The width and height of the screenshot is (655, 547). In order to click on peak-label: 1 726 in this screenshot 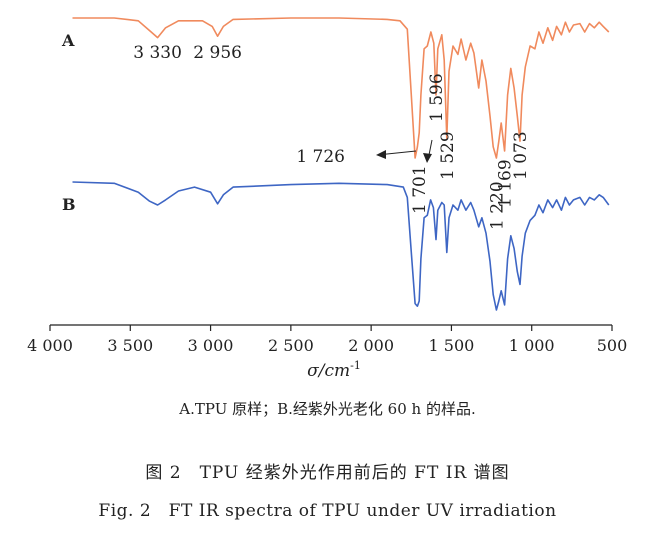, I will do `click(320, 157)`.